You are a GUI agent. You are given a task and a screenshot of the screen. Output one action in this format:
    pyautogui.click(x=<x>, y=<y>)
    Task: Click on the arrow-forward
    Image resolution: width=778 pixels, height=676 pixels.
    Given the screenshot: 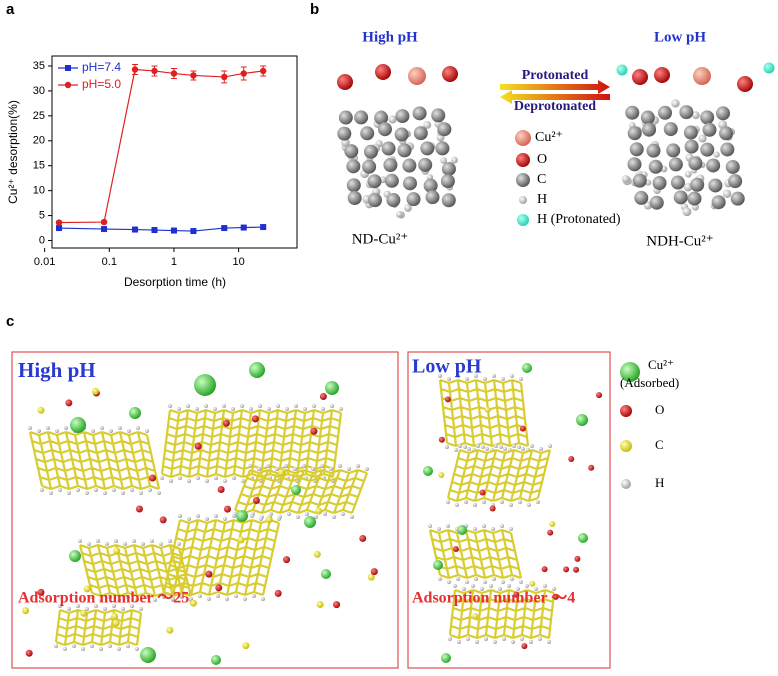 What is the action you would take?
    pyautogui.click(x=555, y=87)
    